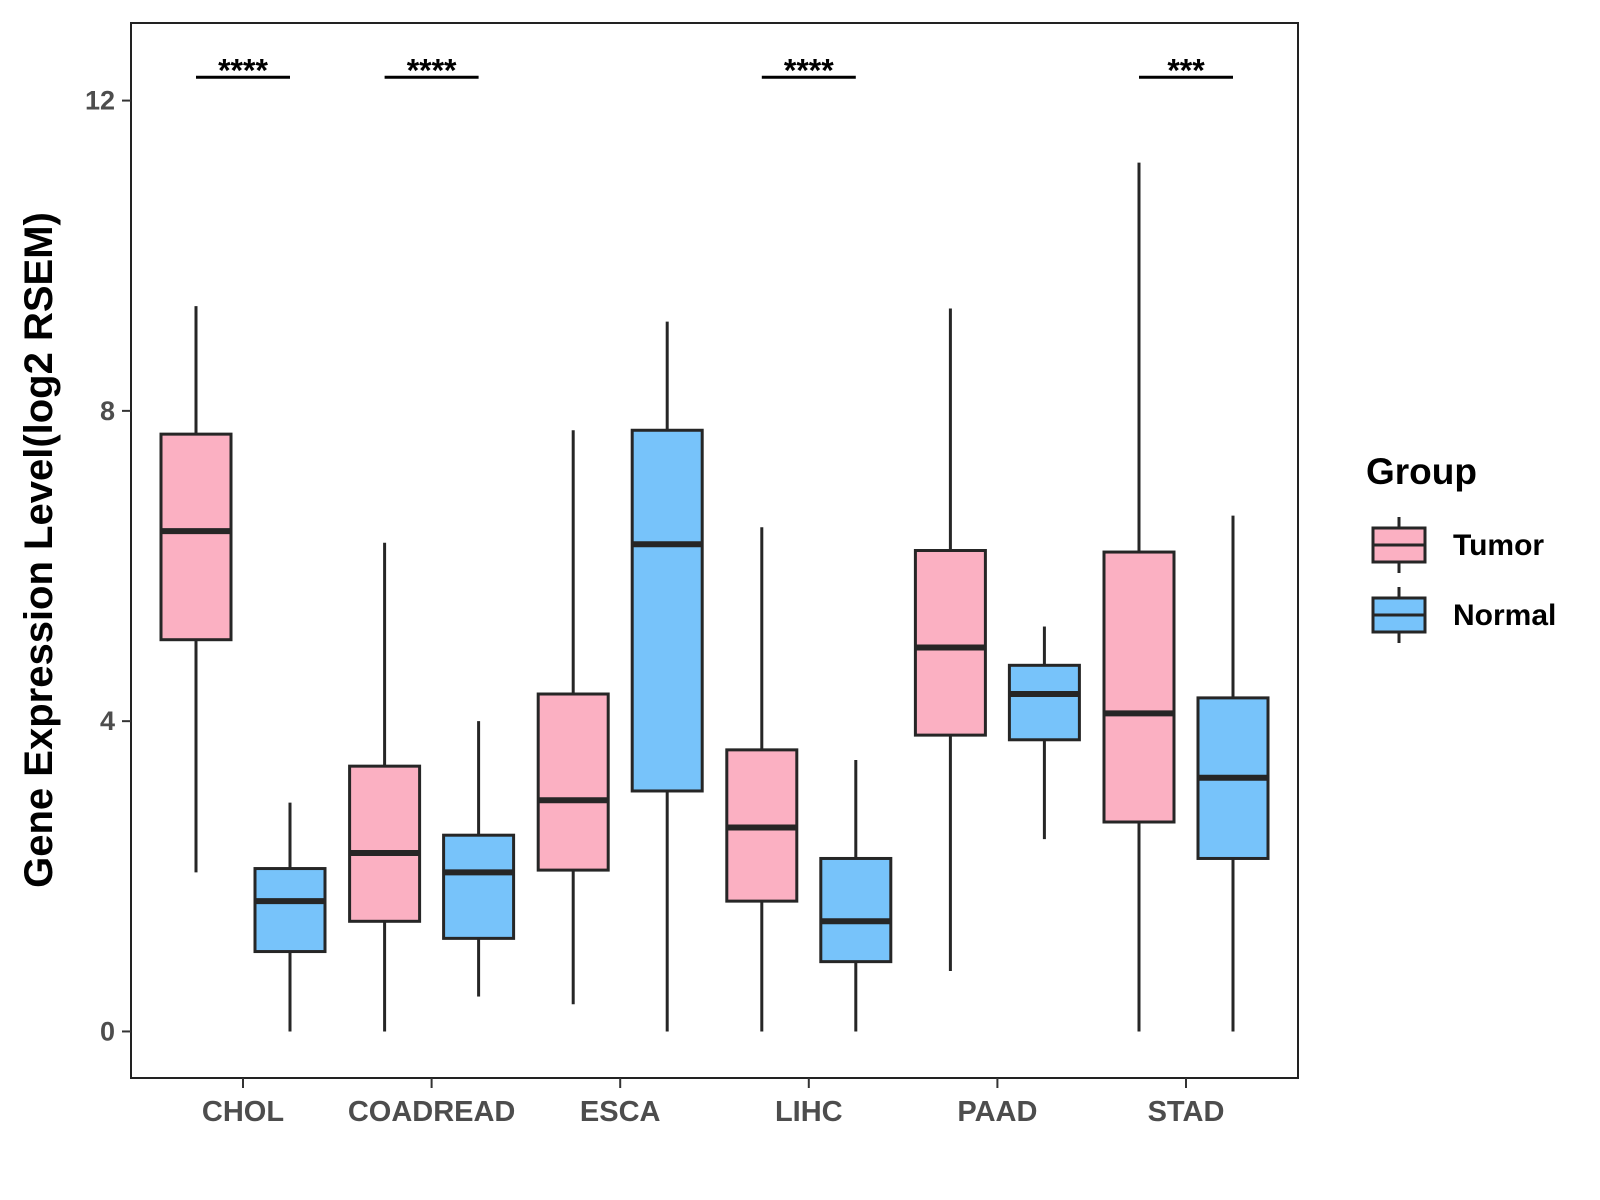 Image resolution: width=1600 pixels, height=1200 pixels. What do you see at coordinates (107, 721) in the screenshot?
I see `y-tick-label: 4` at bounding box center [107, 721].